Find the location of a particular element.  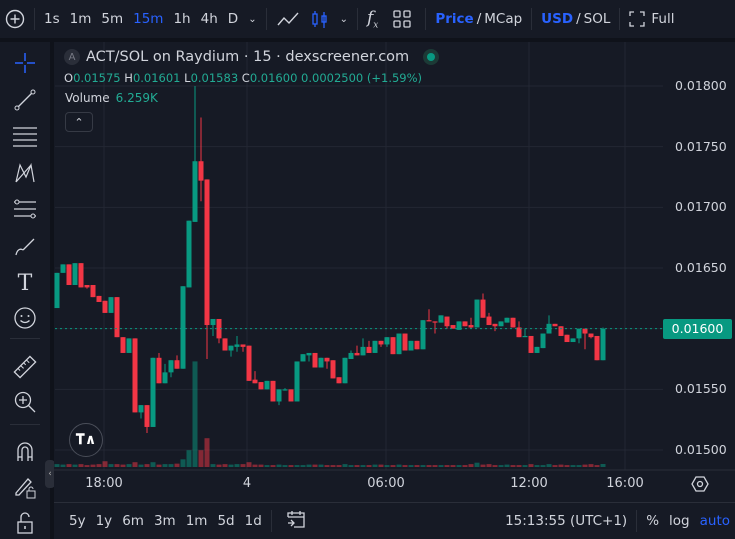

volume-legend: Volume 6.259K is located at coordinates (111, 98).